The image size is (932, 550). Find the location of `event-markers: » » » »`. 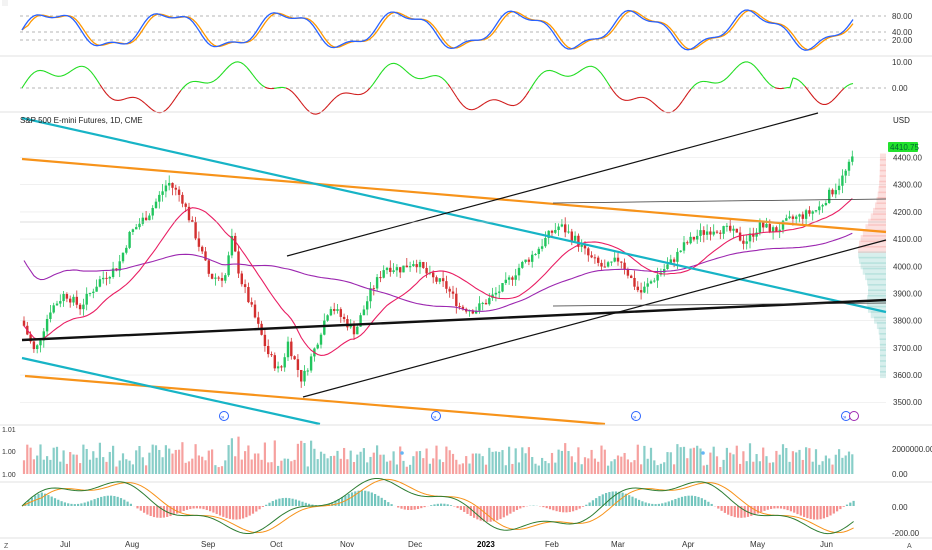

event-markers: » » » » is located at coordinates (539, 416).